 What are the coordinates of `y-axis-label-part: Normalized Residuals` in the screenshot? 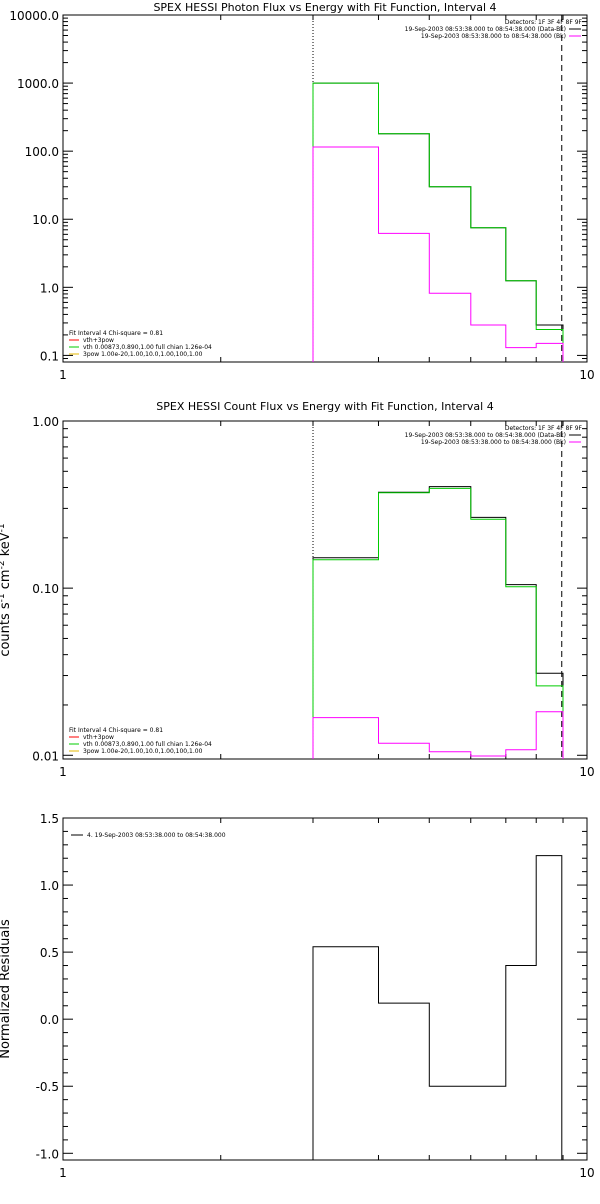 It's located at (6, 989).